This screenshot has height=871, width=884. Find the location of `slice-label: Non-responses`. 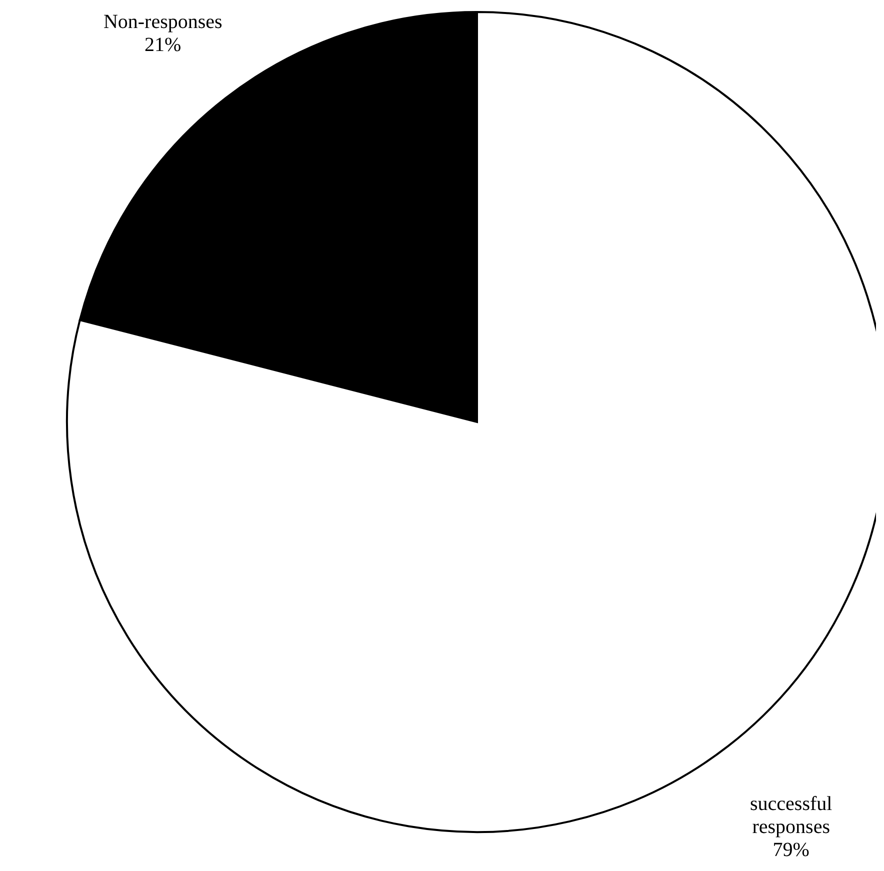

slice-label: Non-responses is located at coordinates (163, 22).